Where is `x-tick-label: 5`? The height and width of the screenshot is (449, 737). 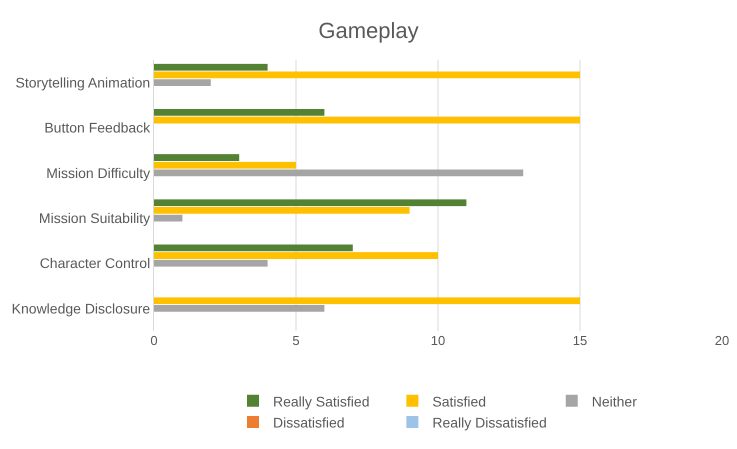
x-tick-label: 5 is located at coordinates (296, 340).